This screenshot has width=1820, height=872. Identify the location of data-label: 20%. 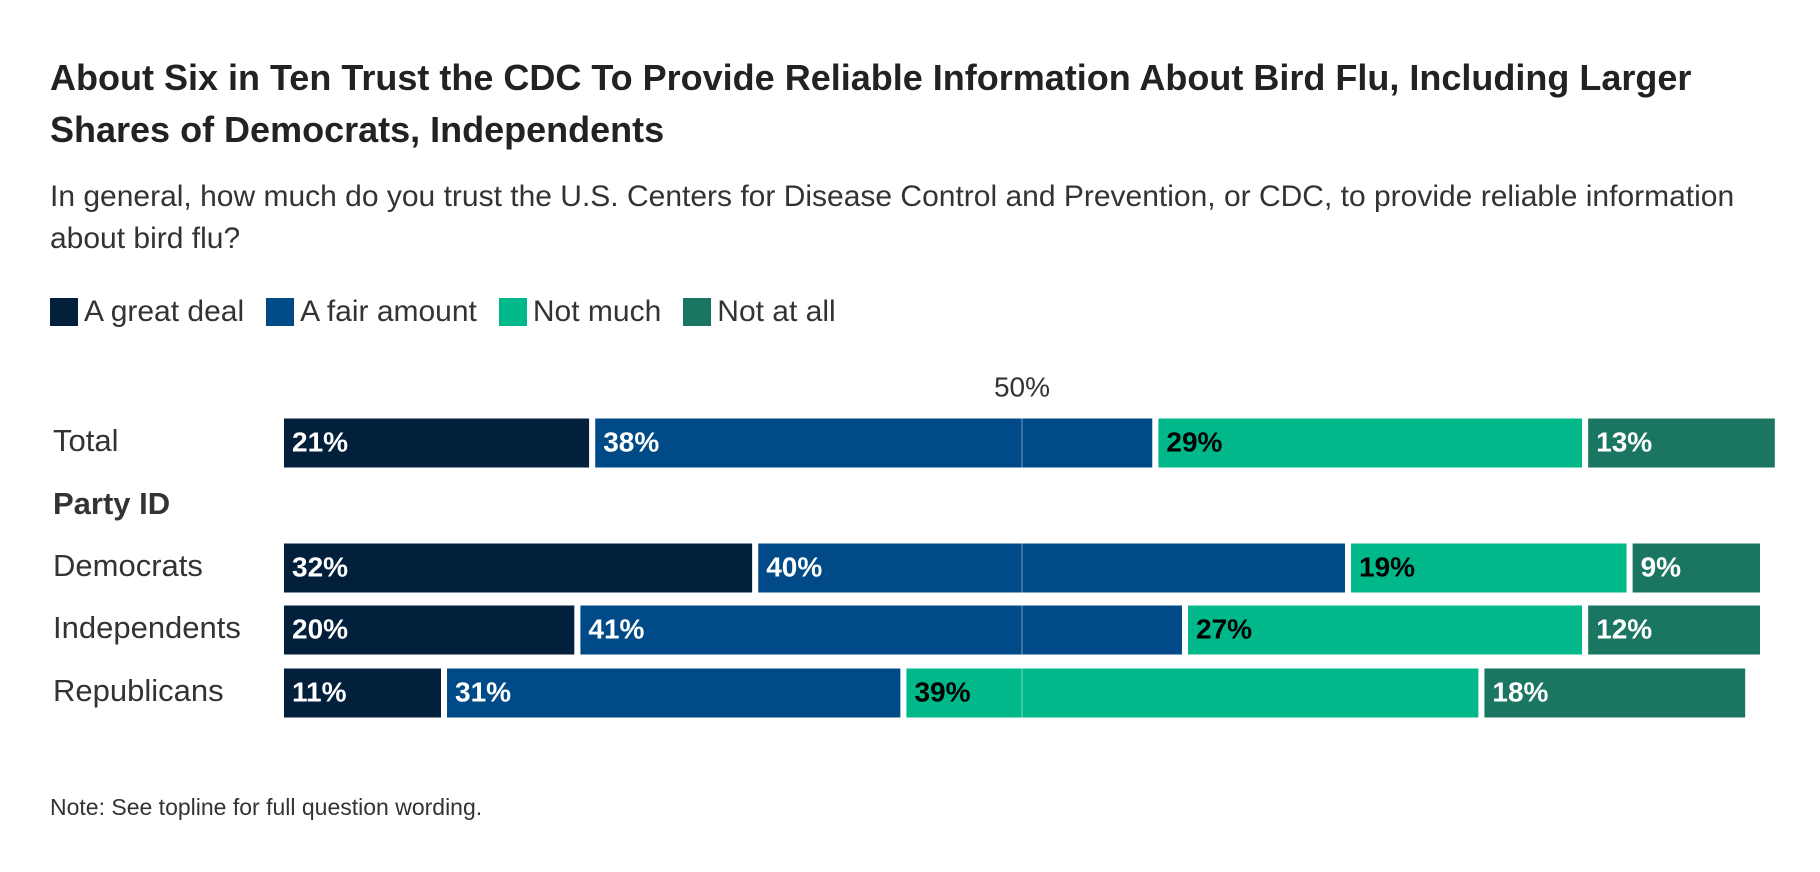
(320, 628).